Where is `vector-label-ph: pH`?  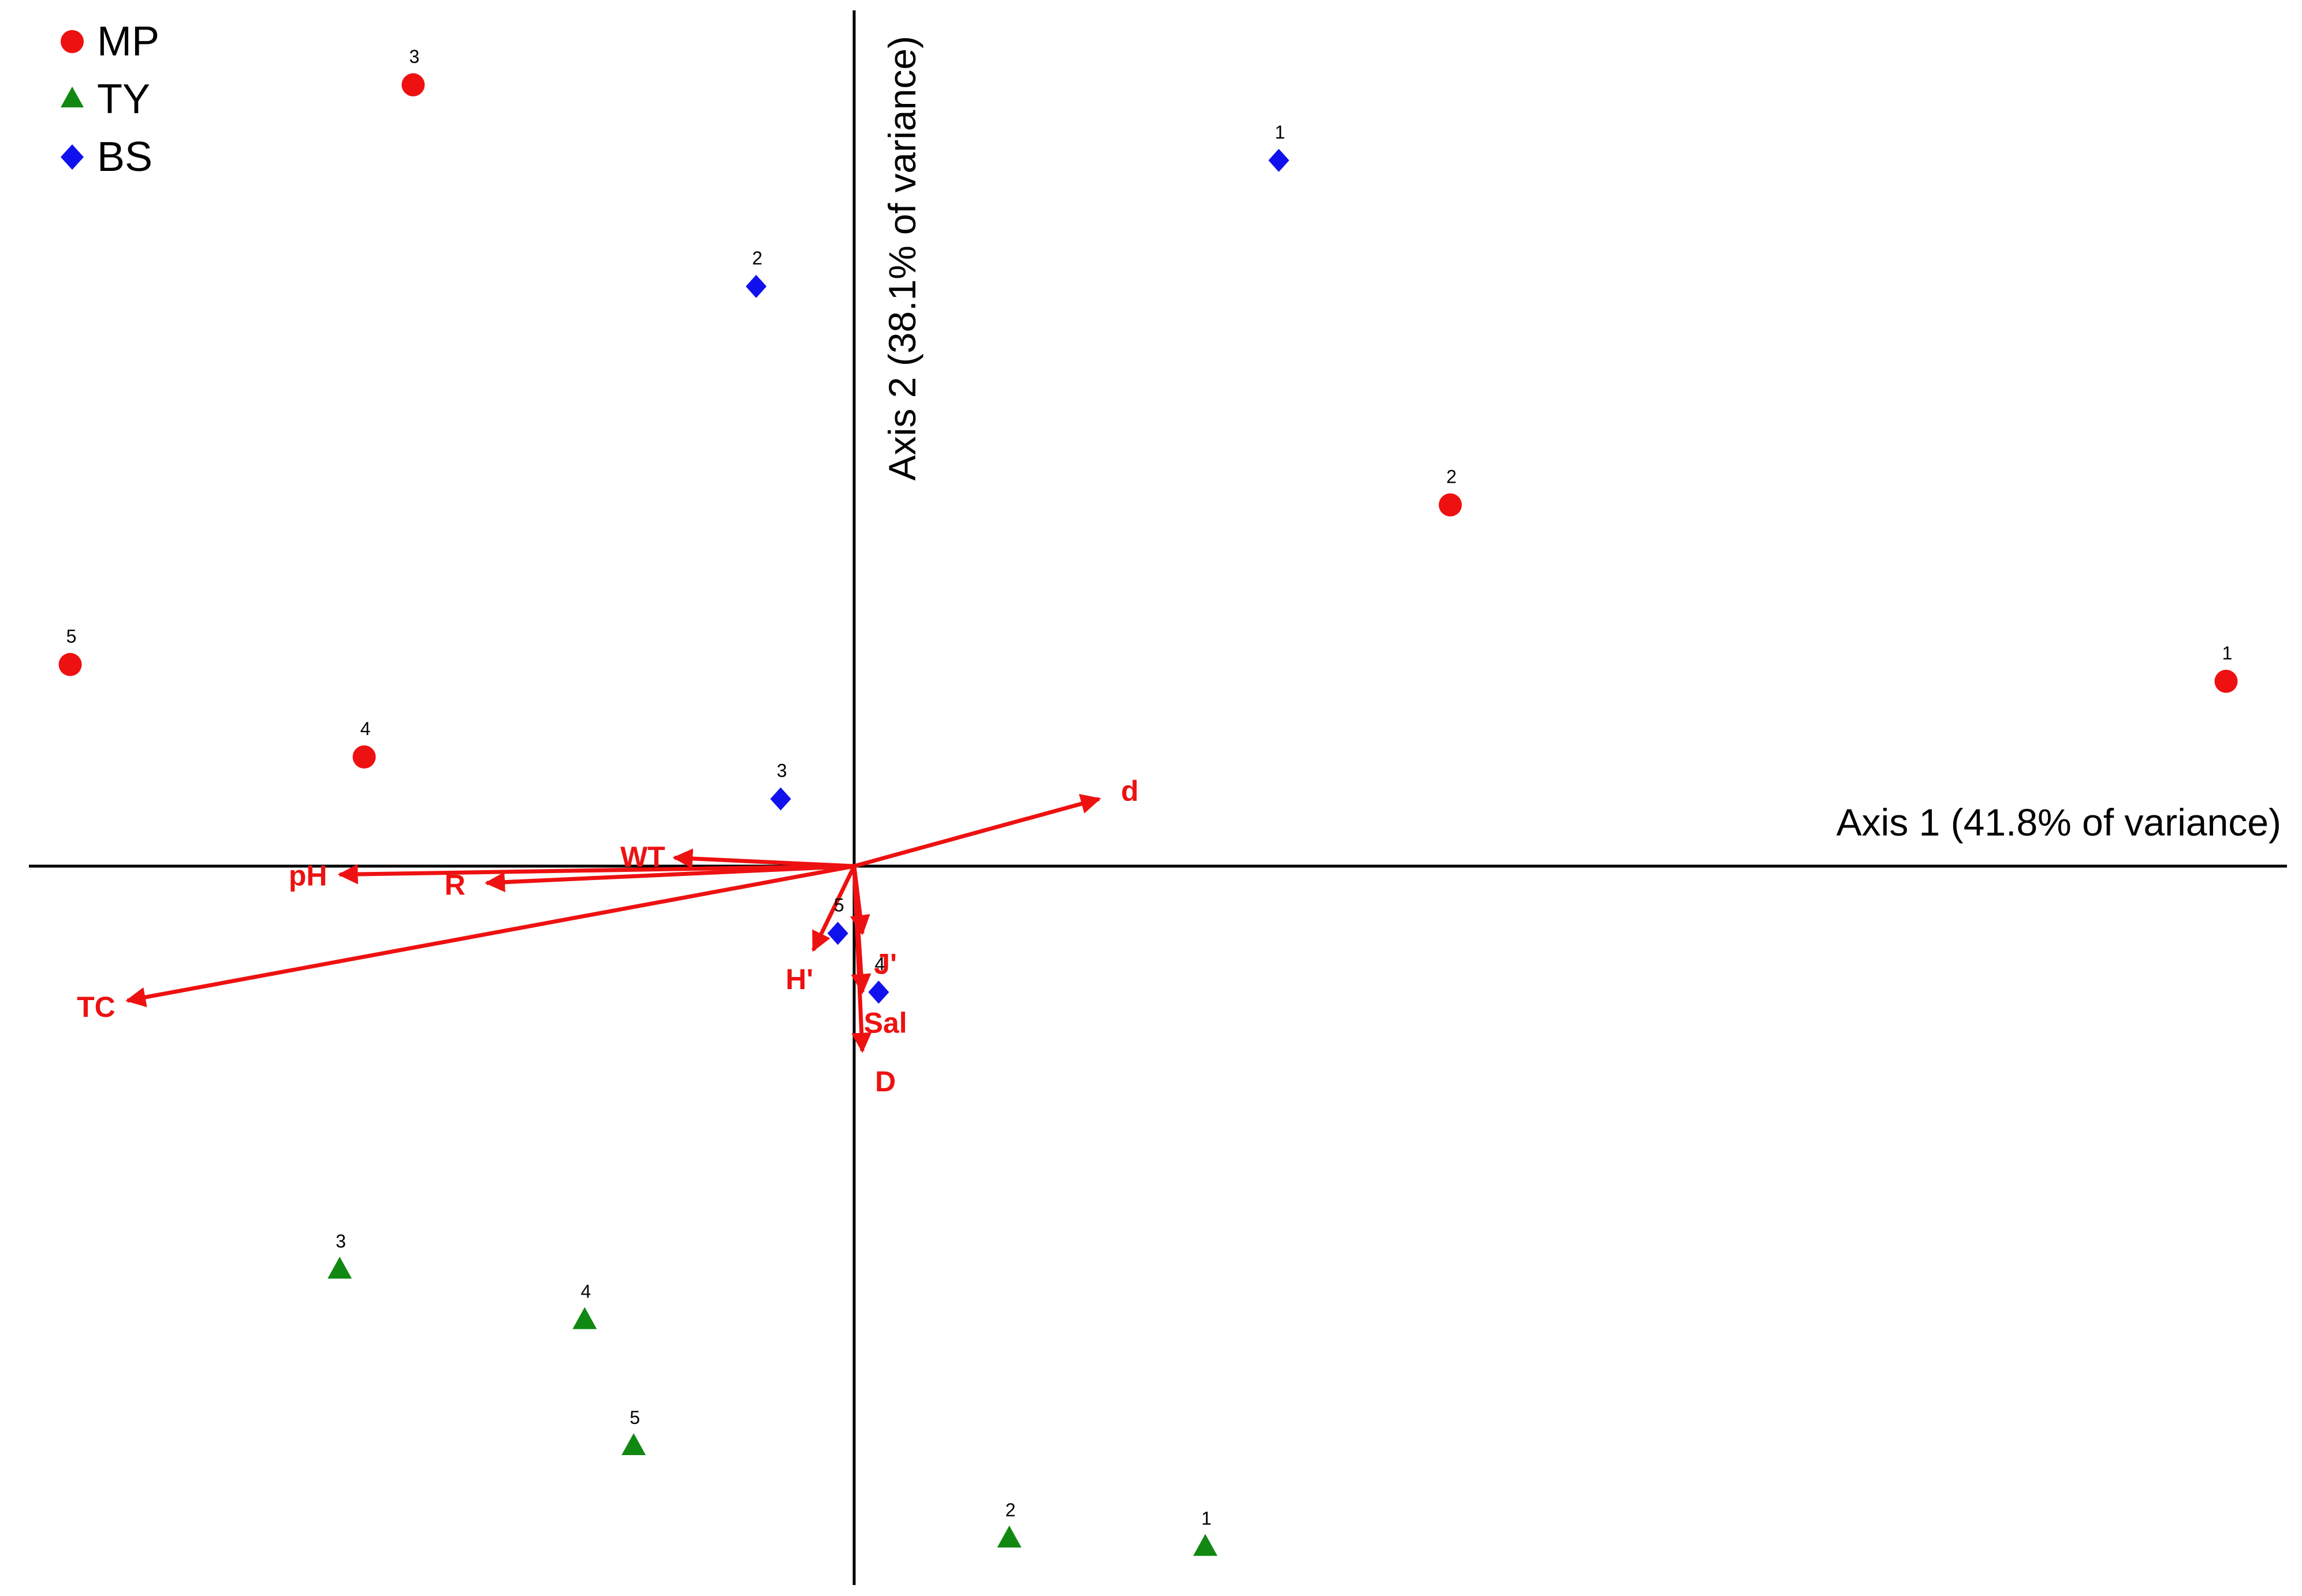
vector-label-ph: pH is located at coordinates (308, 876).